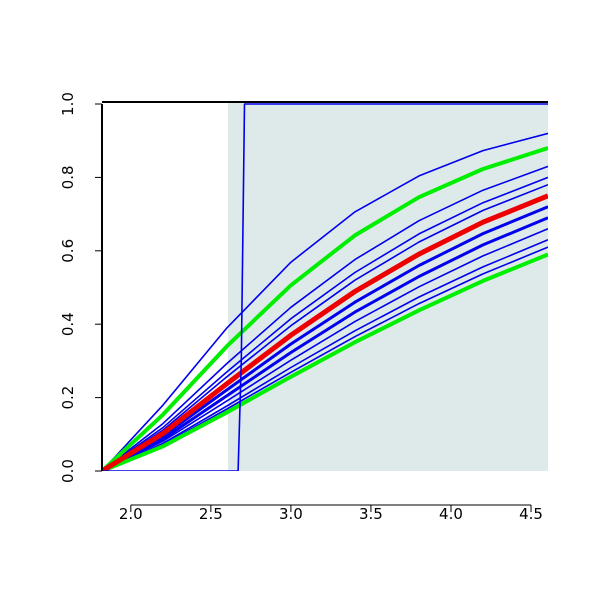 The width and height of the screenshot is (600, 600). Describe the element at coordinates (131, 514) in the screenshot. I see `x-tick-label: 2.0` at that location.